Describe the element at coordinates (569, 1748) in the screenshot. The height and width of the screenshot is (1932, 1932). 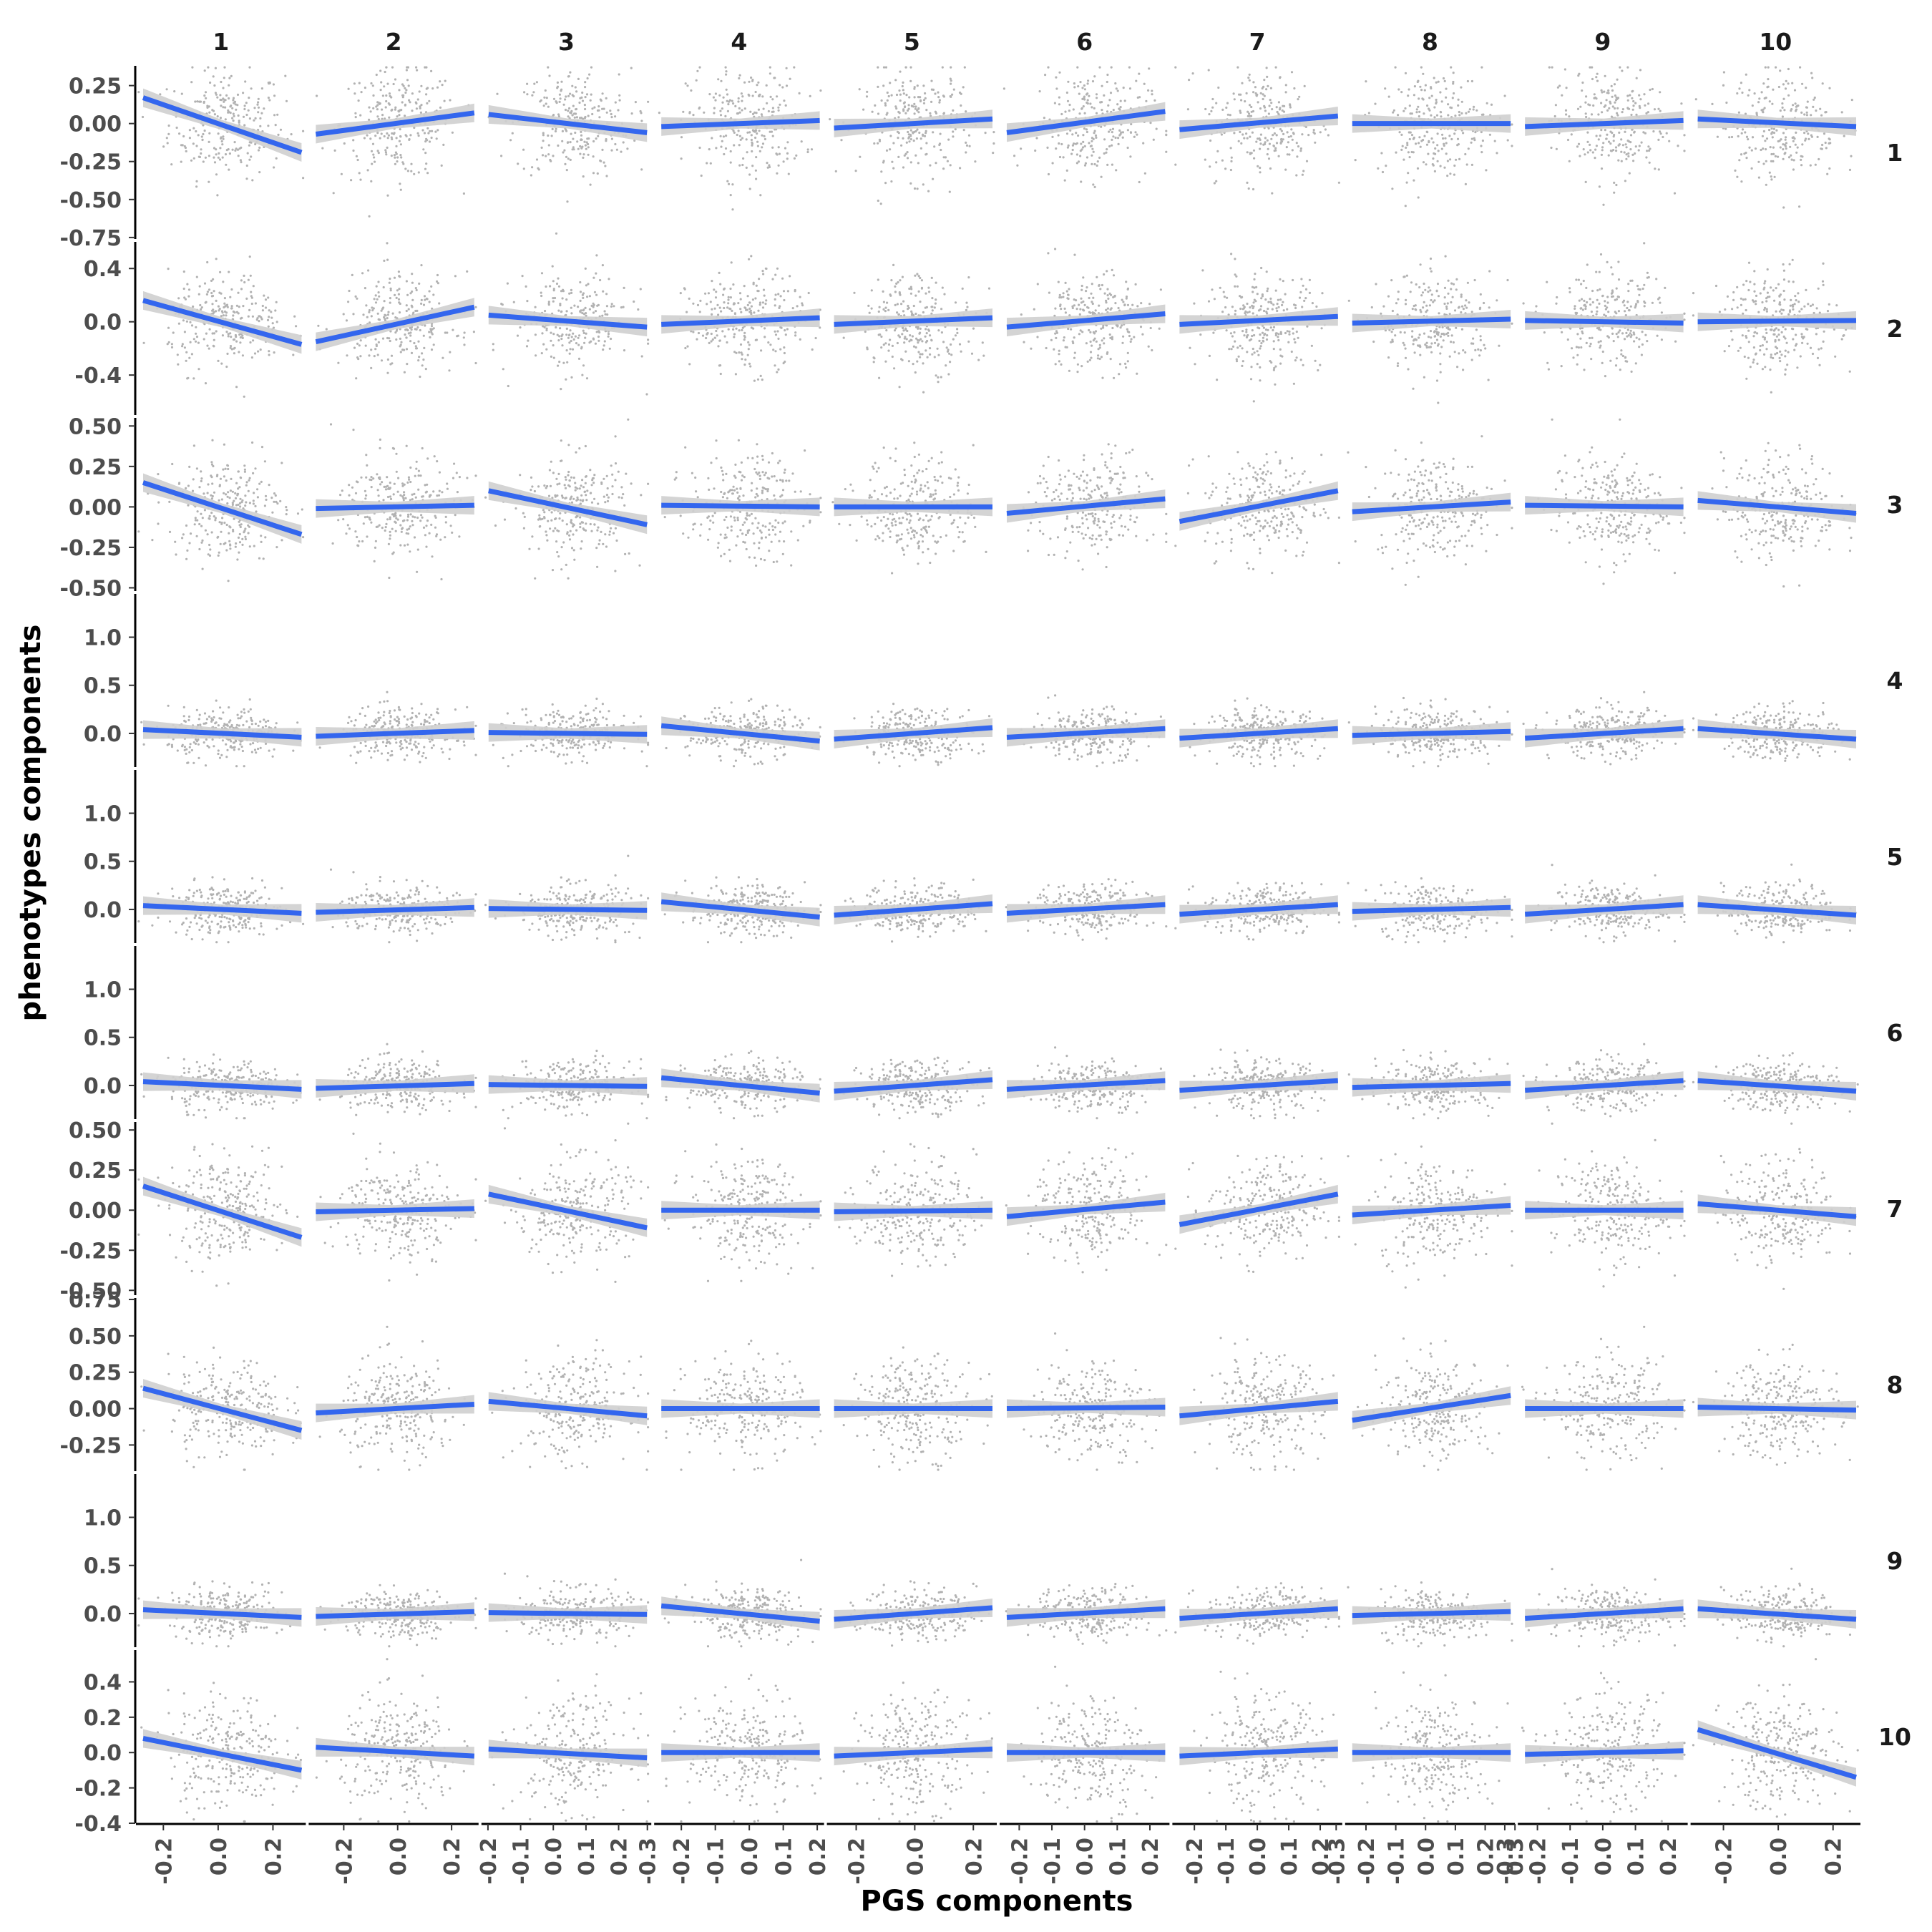
I see `panel-r10-c3` at that location.